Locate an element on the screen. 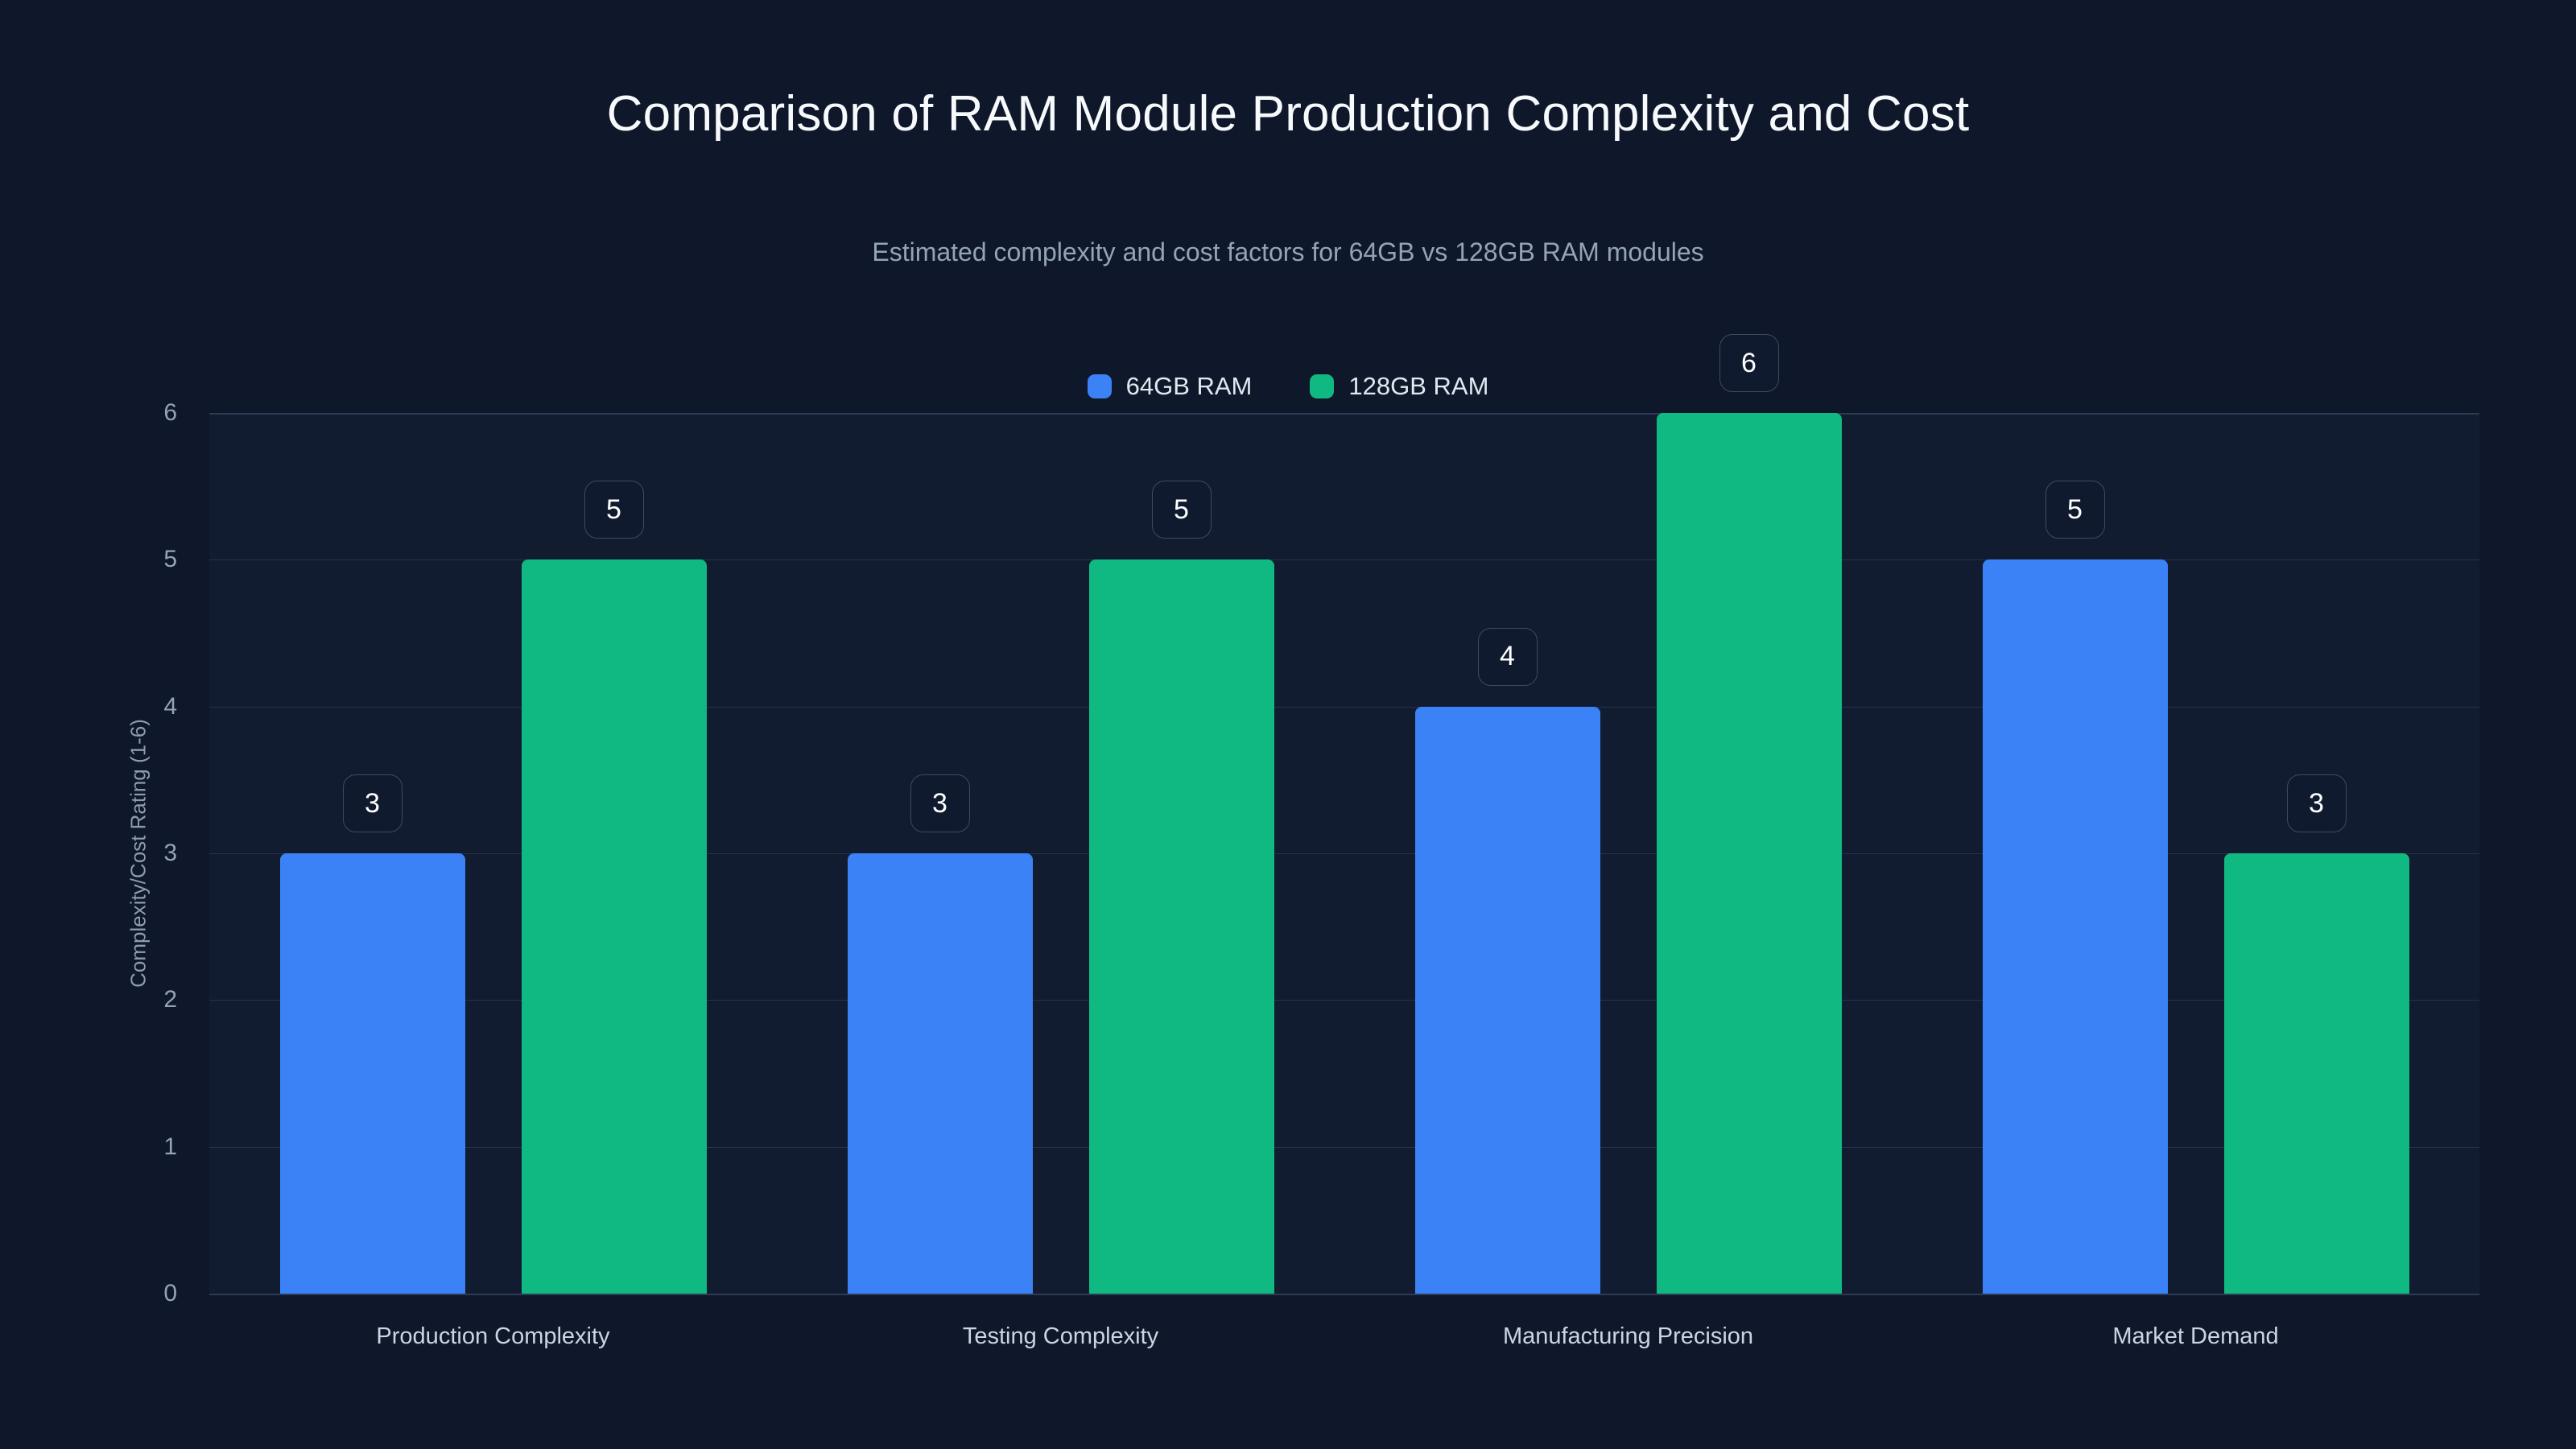 The image size is (2576, 1449). bar-series1-cat4 is located at coordinates (2075, 926).